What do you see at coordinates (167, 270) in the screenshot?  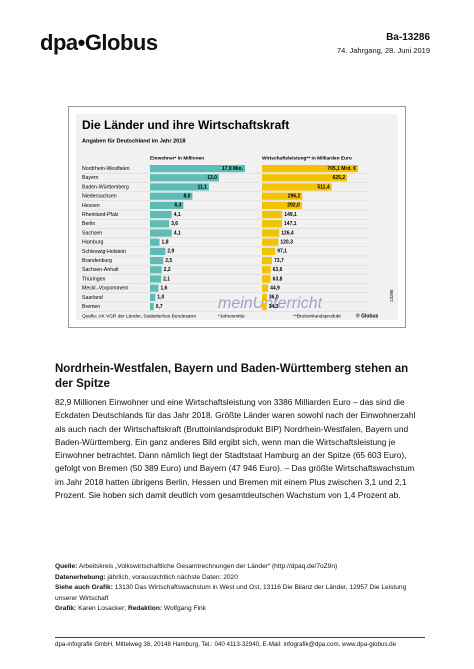 I see `value-label: 2,2` at bounding box center [167, 270].